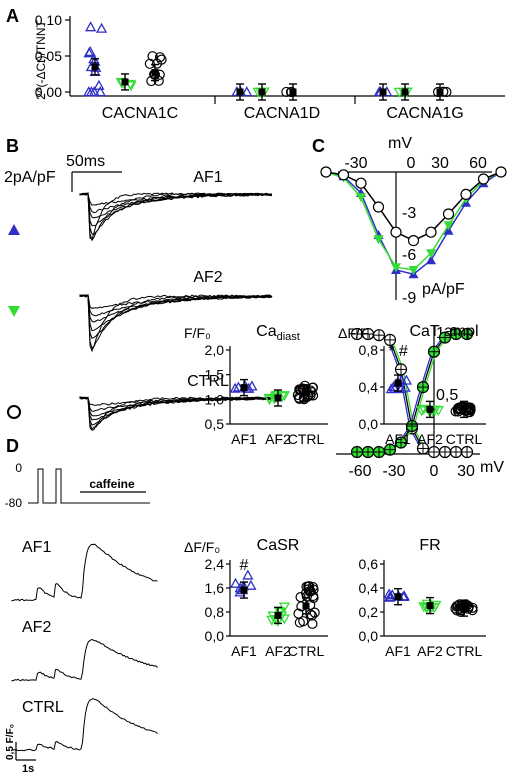 This screenshot has height=776, width=520. What do you see at coordinates (244, 565) in the screenshot?
I see `summary-casr-significance: #` at bounding box center [244, 565].